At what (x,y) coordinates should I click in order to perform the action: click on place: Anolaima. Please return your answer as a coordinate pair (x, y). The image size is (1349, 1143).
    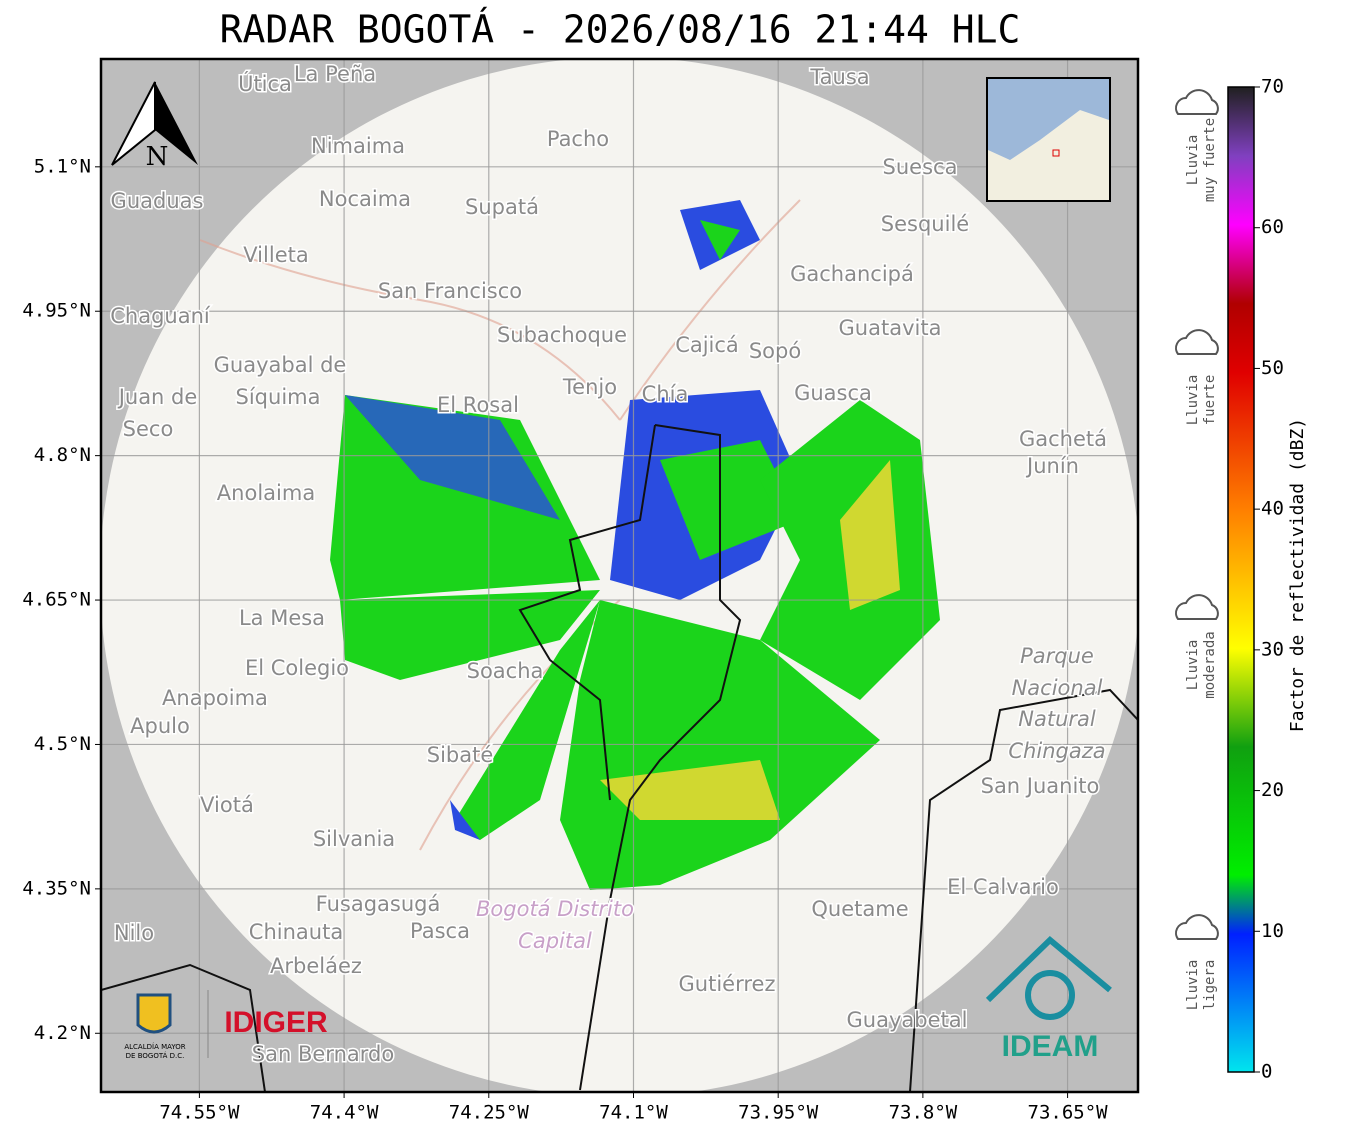
    Looking at the image, I should click on (266, 493).